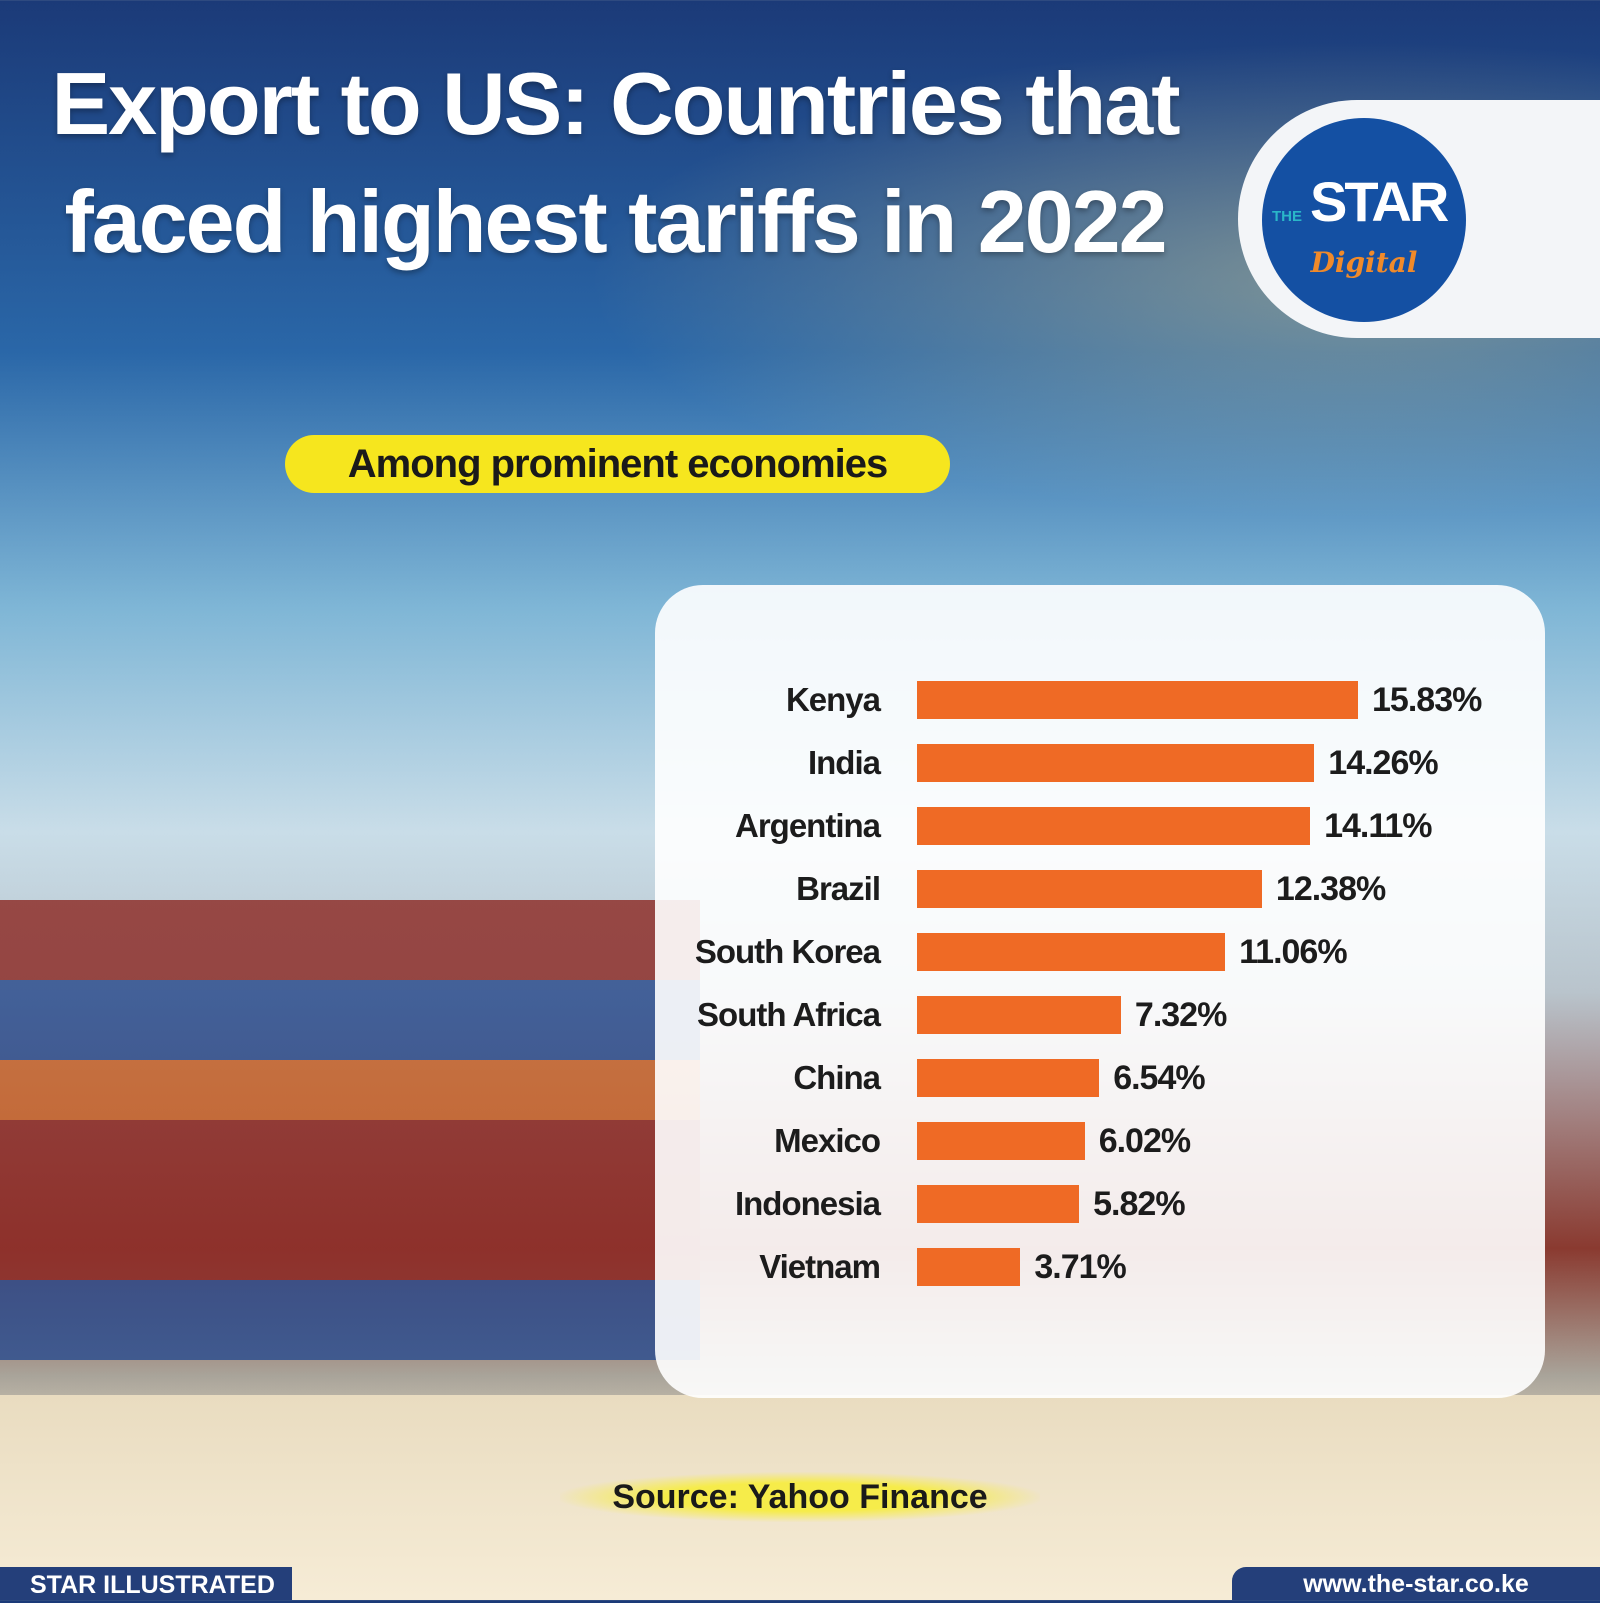 Image resolution: width=1600 pixels, height=1603 pixels. Describe the element at coordinates (1080, 1267) in the screenshot. I see `value-label: 3.71%` at that location.